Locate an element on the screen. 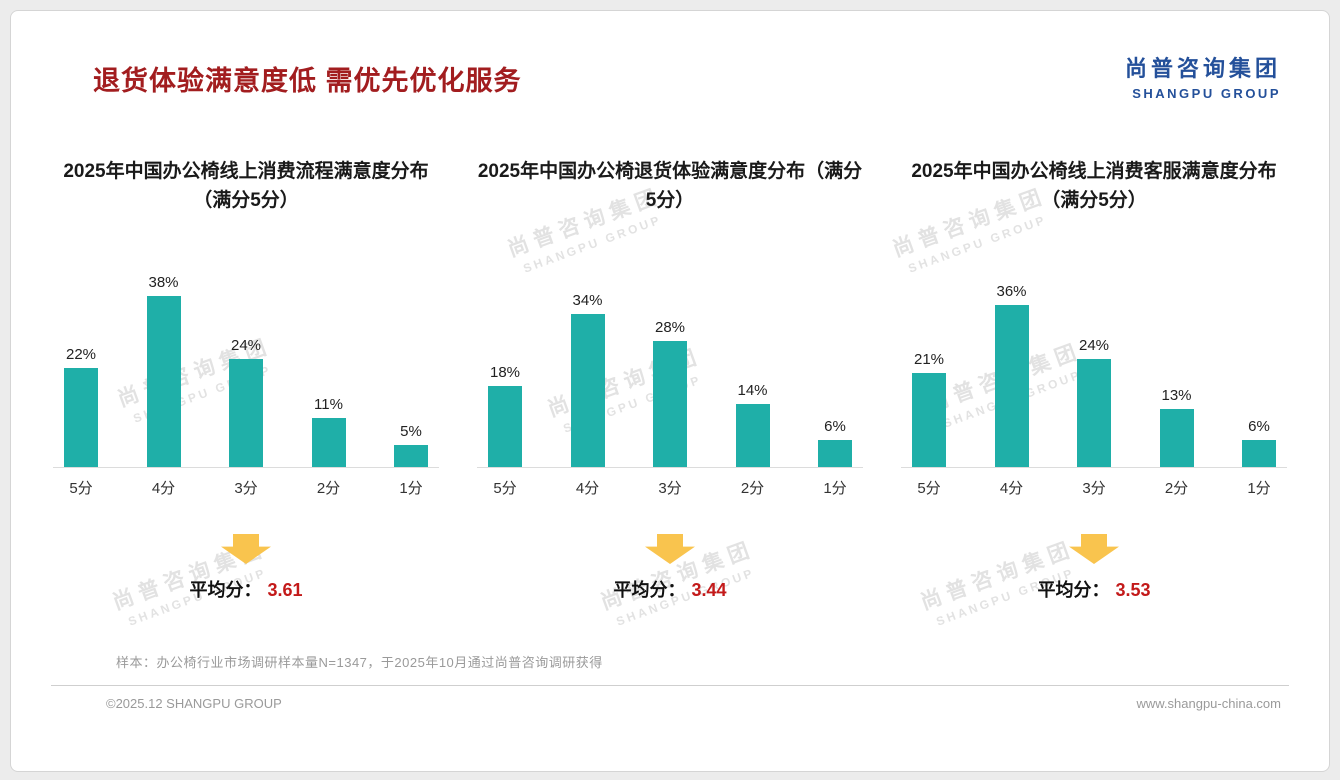 The height and width of the screenshot is (780, 1340). bar-group: 38% is located at coordinates (164, 370).